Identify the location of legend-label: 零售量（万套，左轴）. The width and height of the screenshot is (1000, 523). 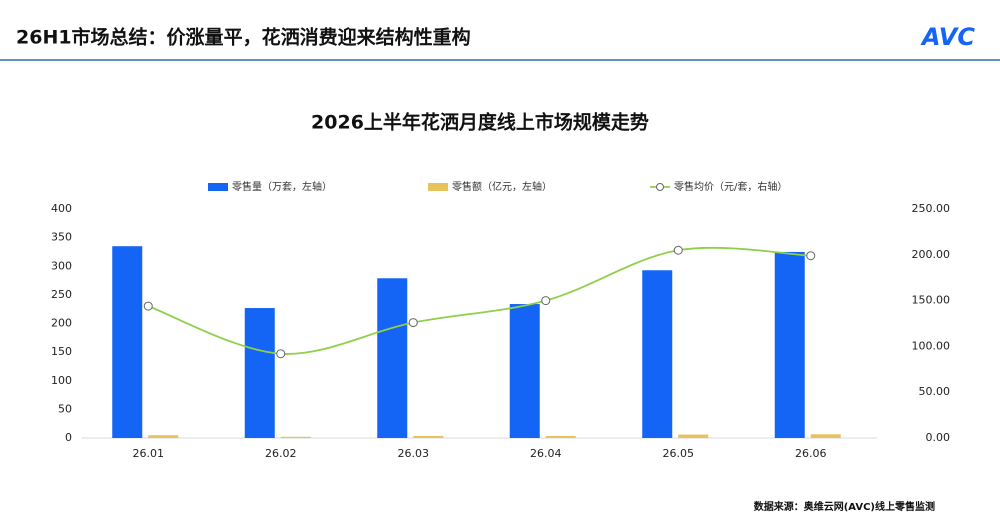
(282, 186).